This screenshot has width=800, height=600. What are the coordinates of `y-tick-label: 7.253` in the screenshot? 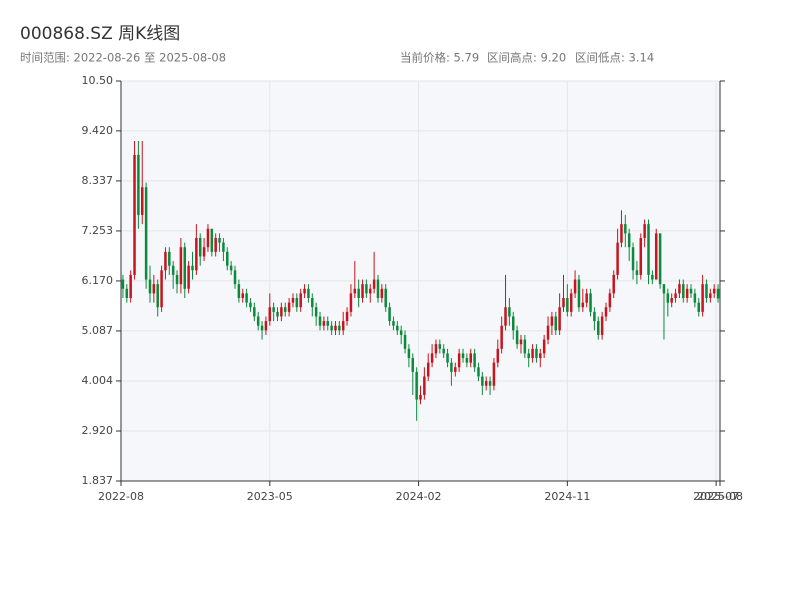 It's located at (98, 230).